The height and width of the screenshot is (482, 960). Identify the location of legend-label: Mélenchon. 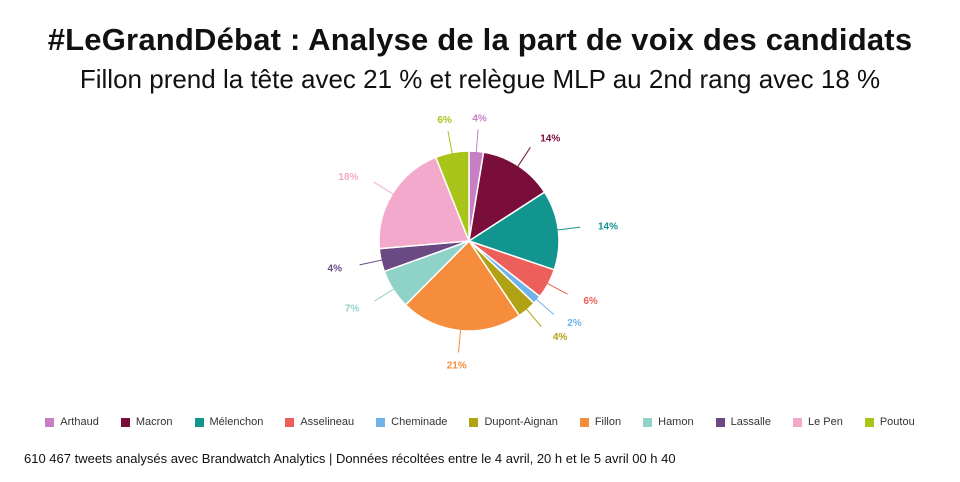
(236, 422).